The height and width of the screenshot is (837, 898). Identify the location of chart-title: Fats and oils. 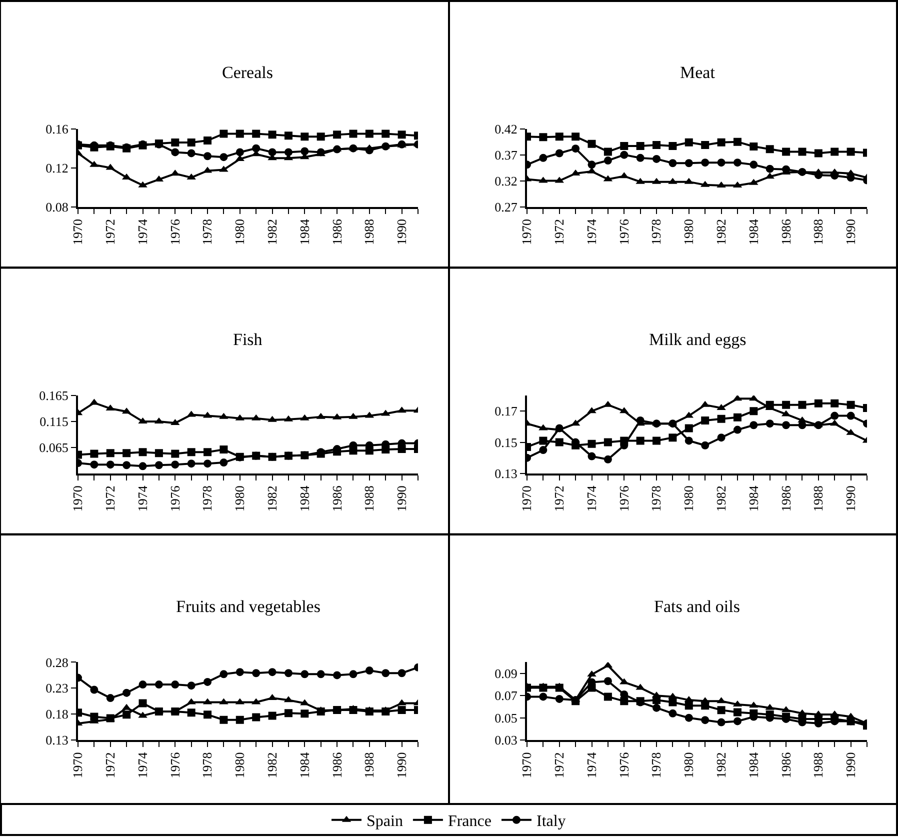
(697, 606).